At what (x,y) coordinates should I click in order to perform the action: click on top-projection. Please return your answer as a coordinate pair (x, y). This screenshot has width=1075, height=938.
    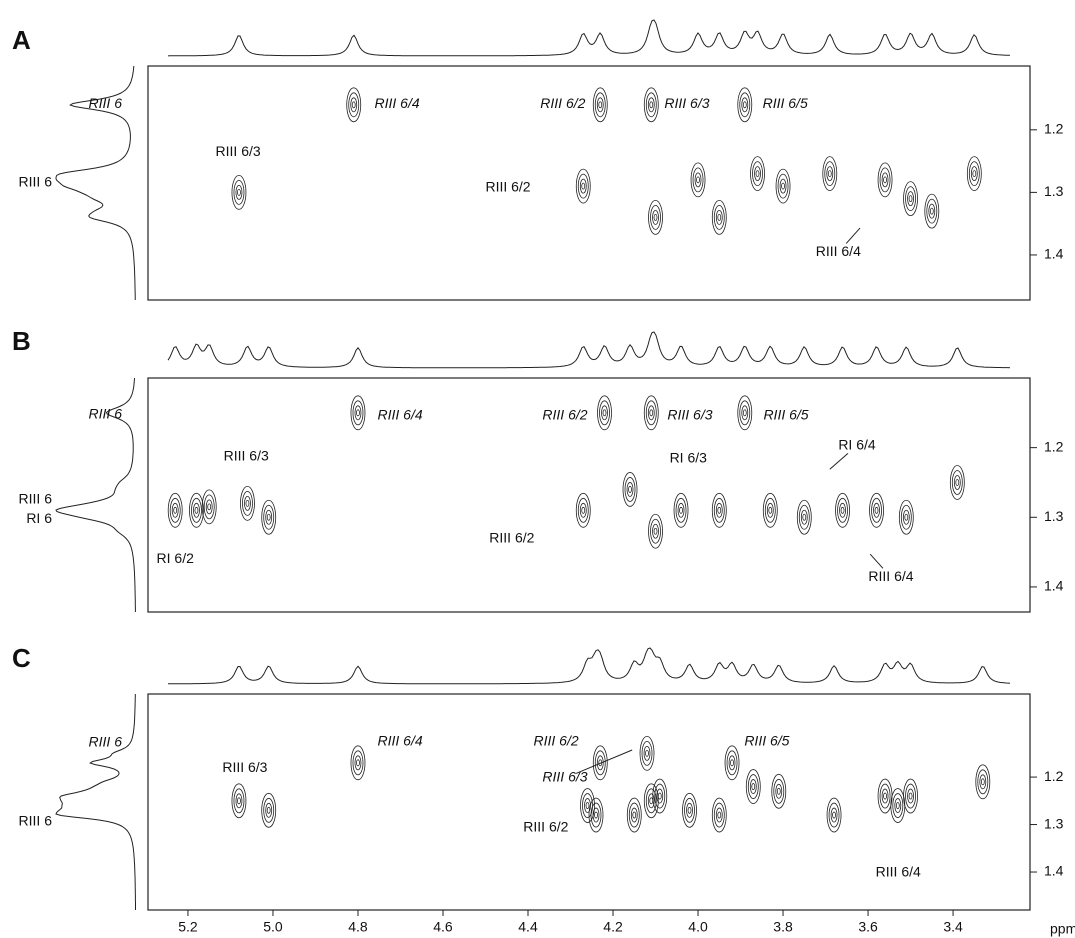
    Looking at the image, I should click on (589, 350).